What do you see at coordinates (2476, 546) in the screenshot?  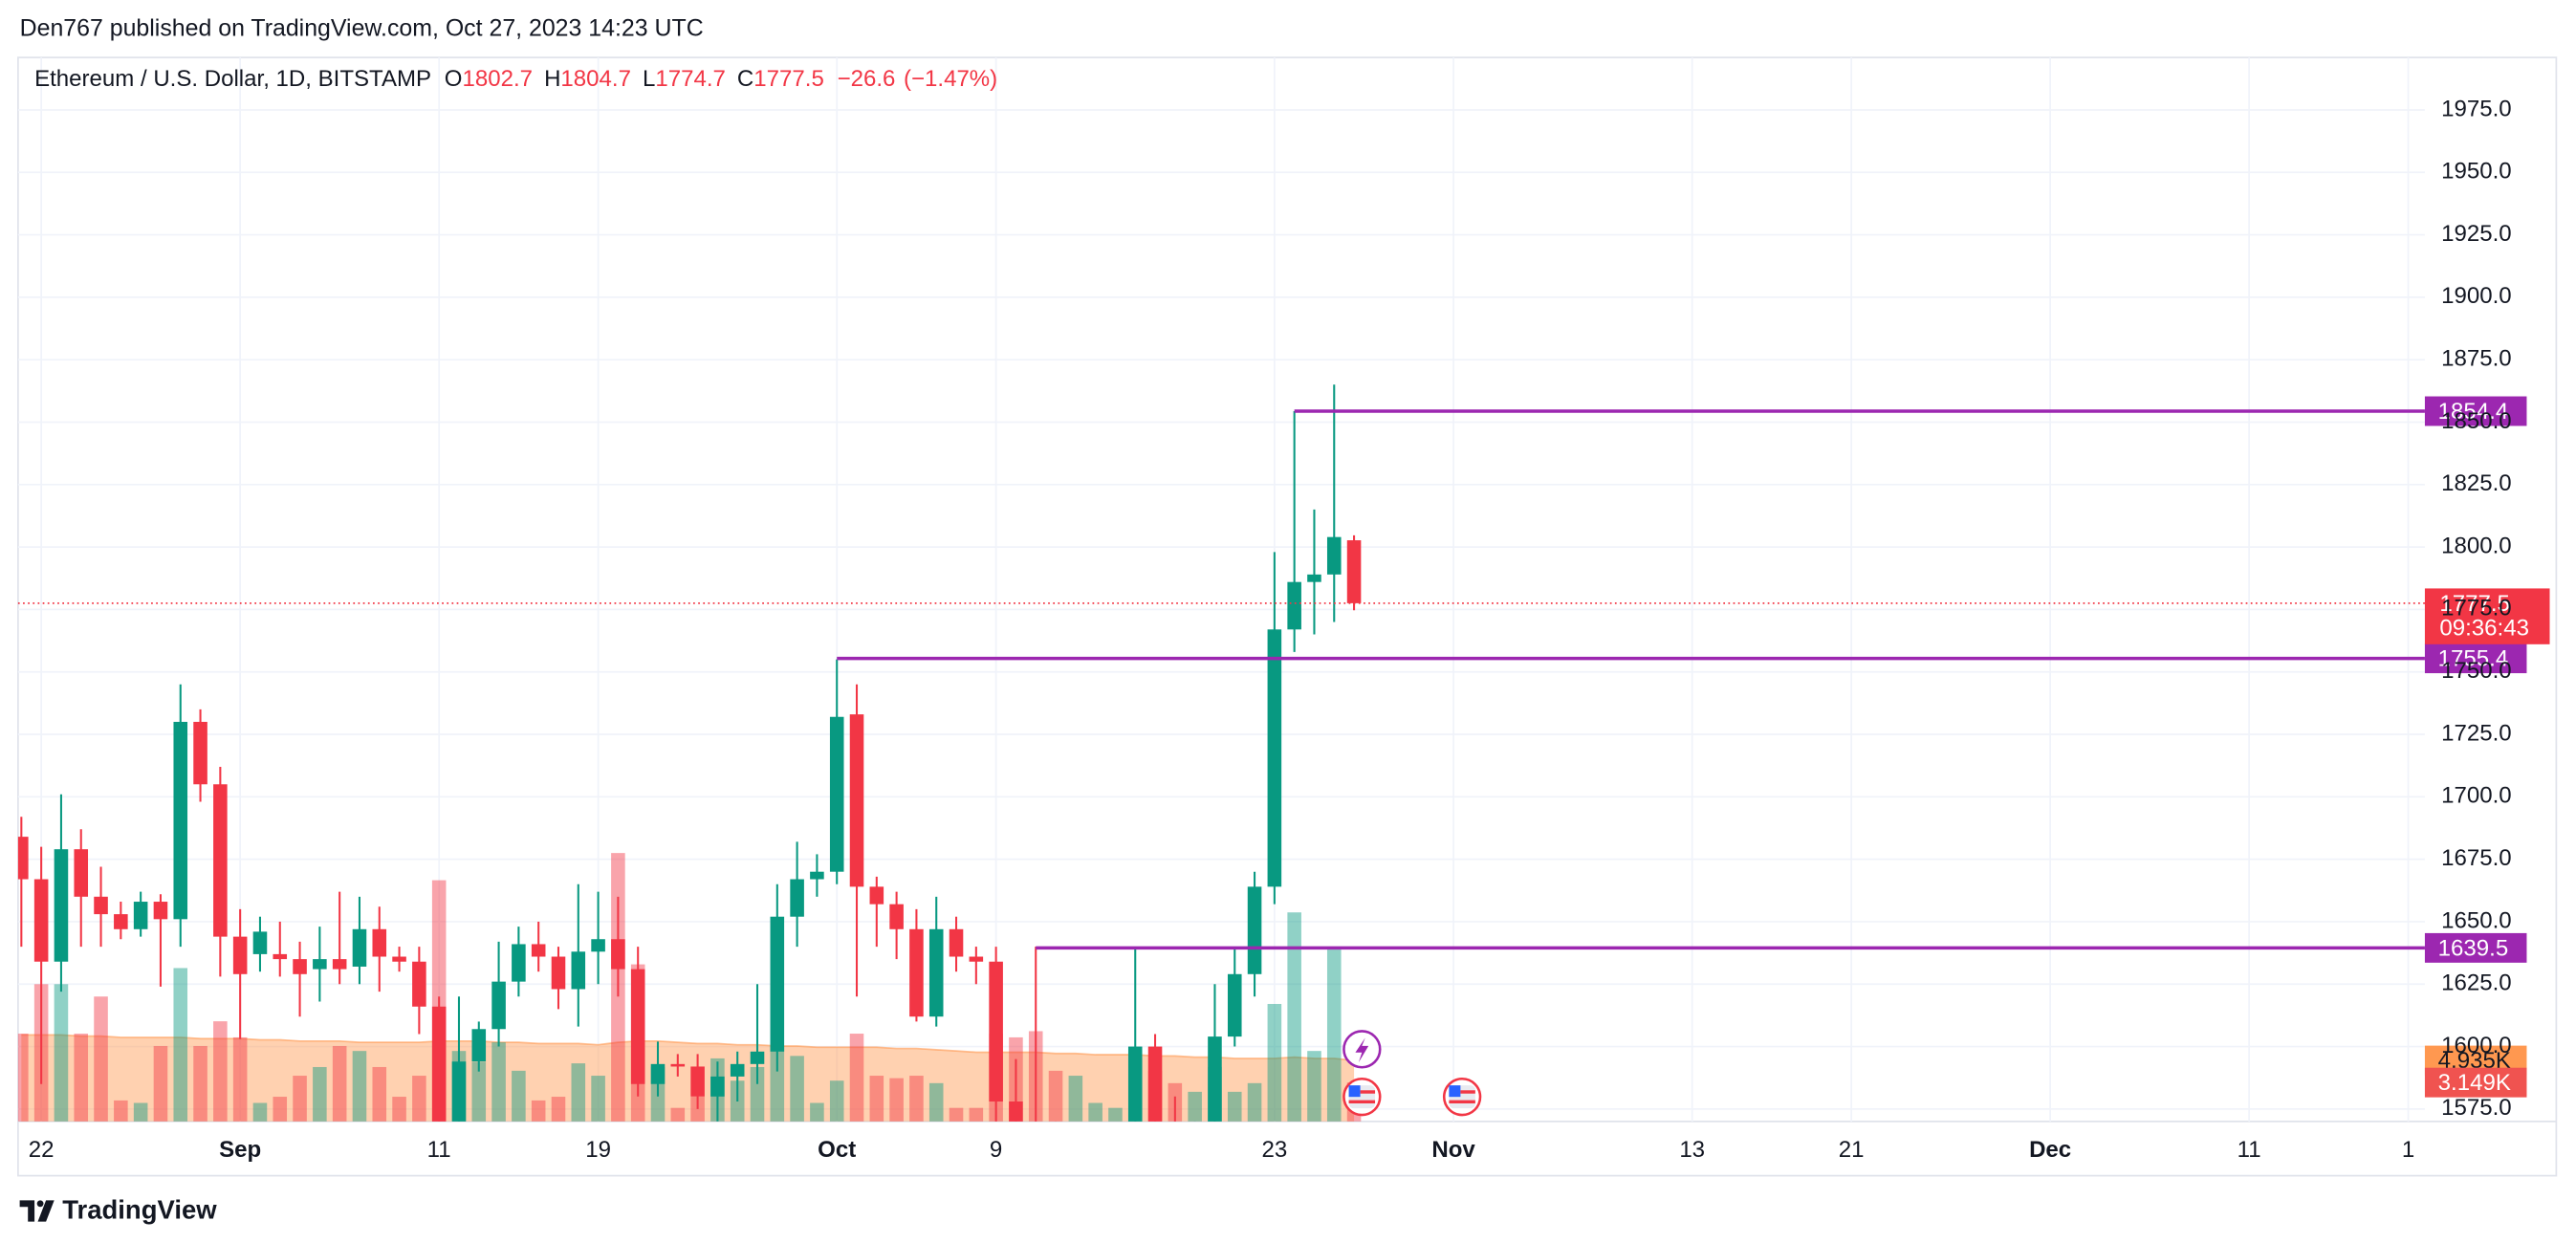 I see `y-tick-label: 1800.0` at bounding box center [2476, 546].